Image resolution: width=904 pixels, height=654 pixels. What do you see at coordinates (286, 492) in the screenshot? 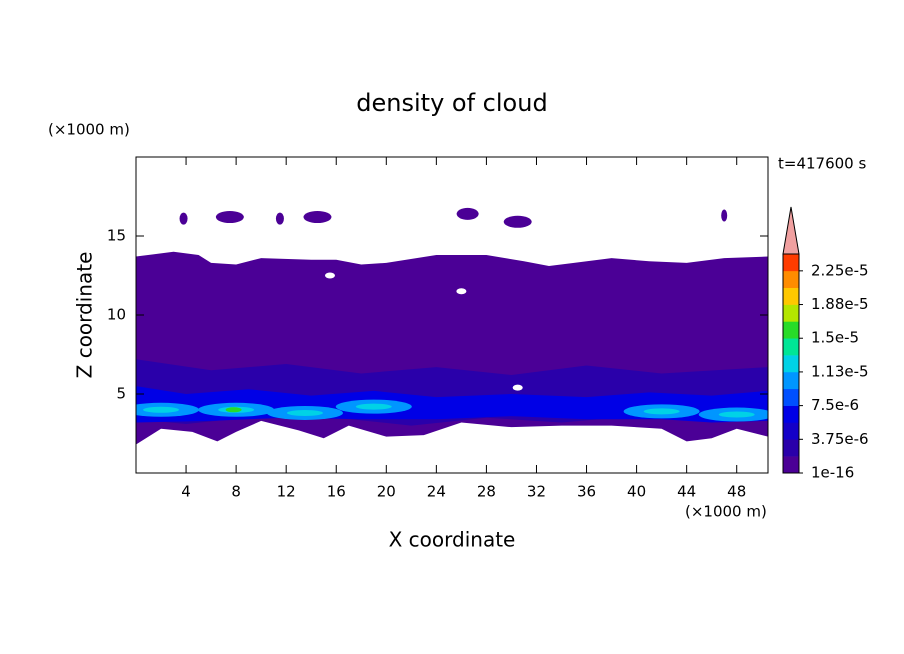
I see `x-tick-label: 12` at bounding box center [286, 492].